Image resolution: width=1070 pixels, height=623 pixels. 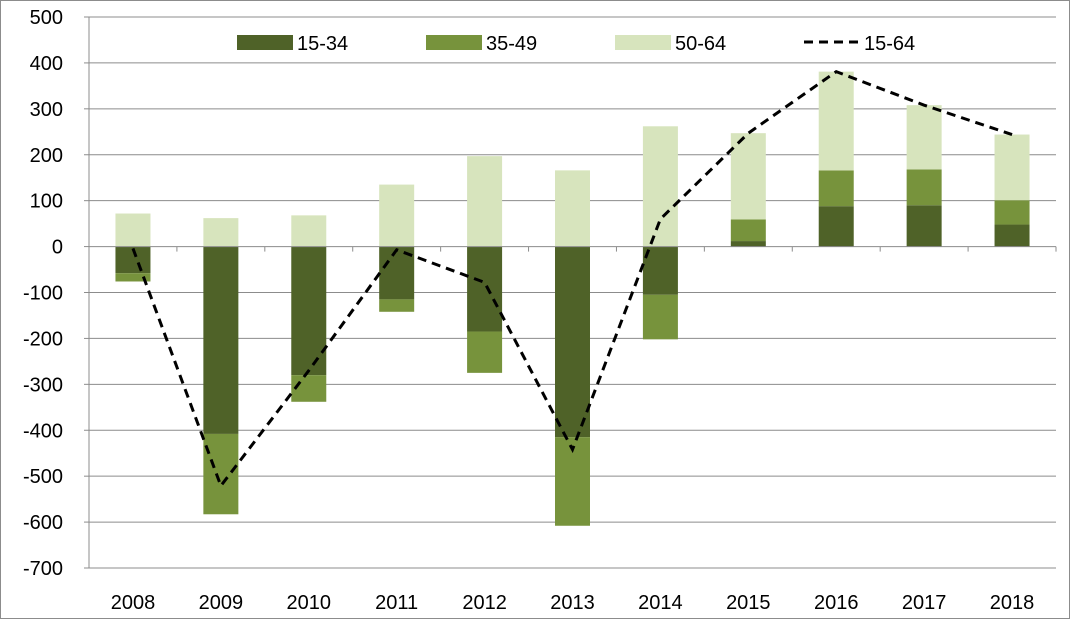 I want to click on y-tick-label: -100, so click(x=43, y=294).